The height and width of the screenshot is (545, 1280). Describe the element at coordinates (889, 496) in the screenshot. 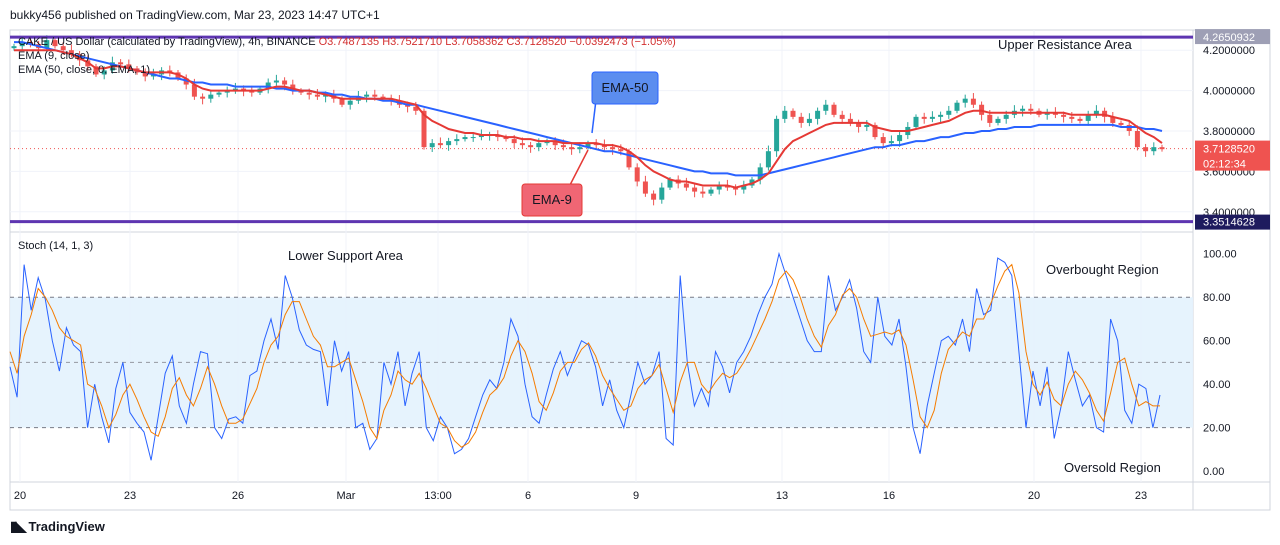

I see `time-tick-label: 16` at that location.